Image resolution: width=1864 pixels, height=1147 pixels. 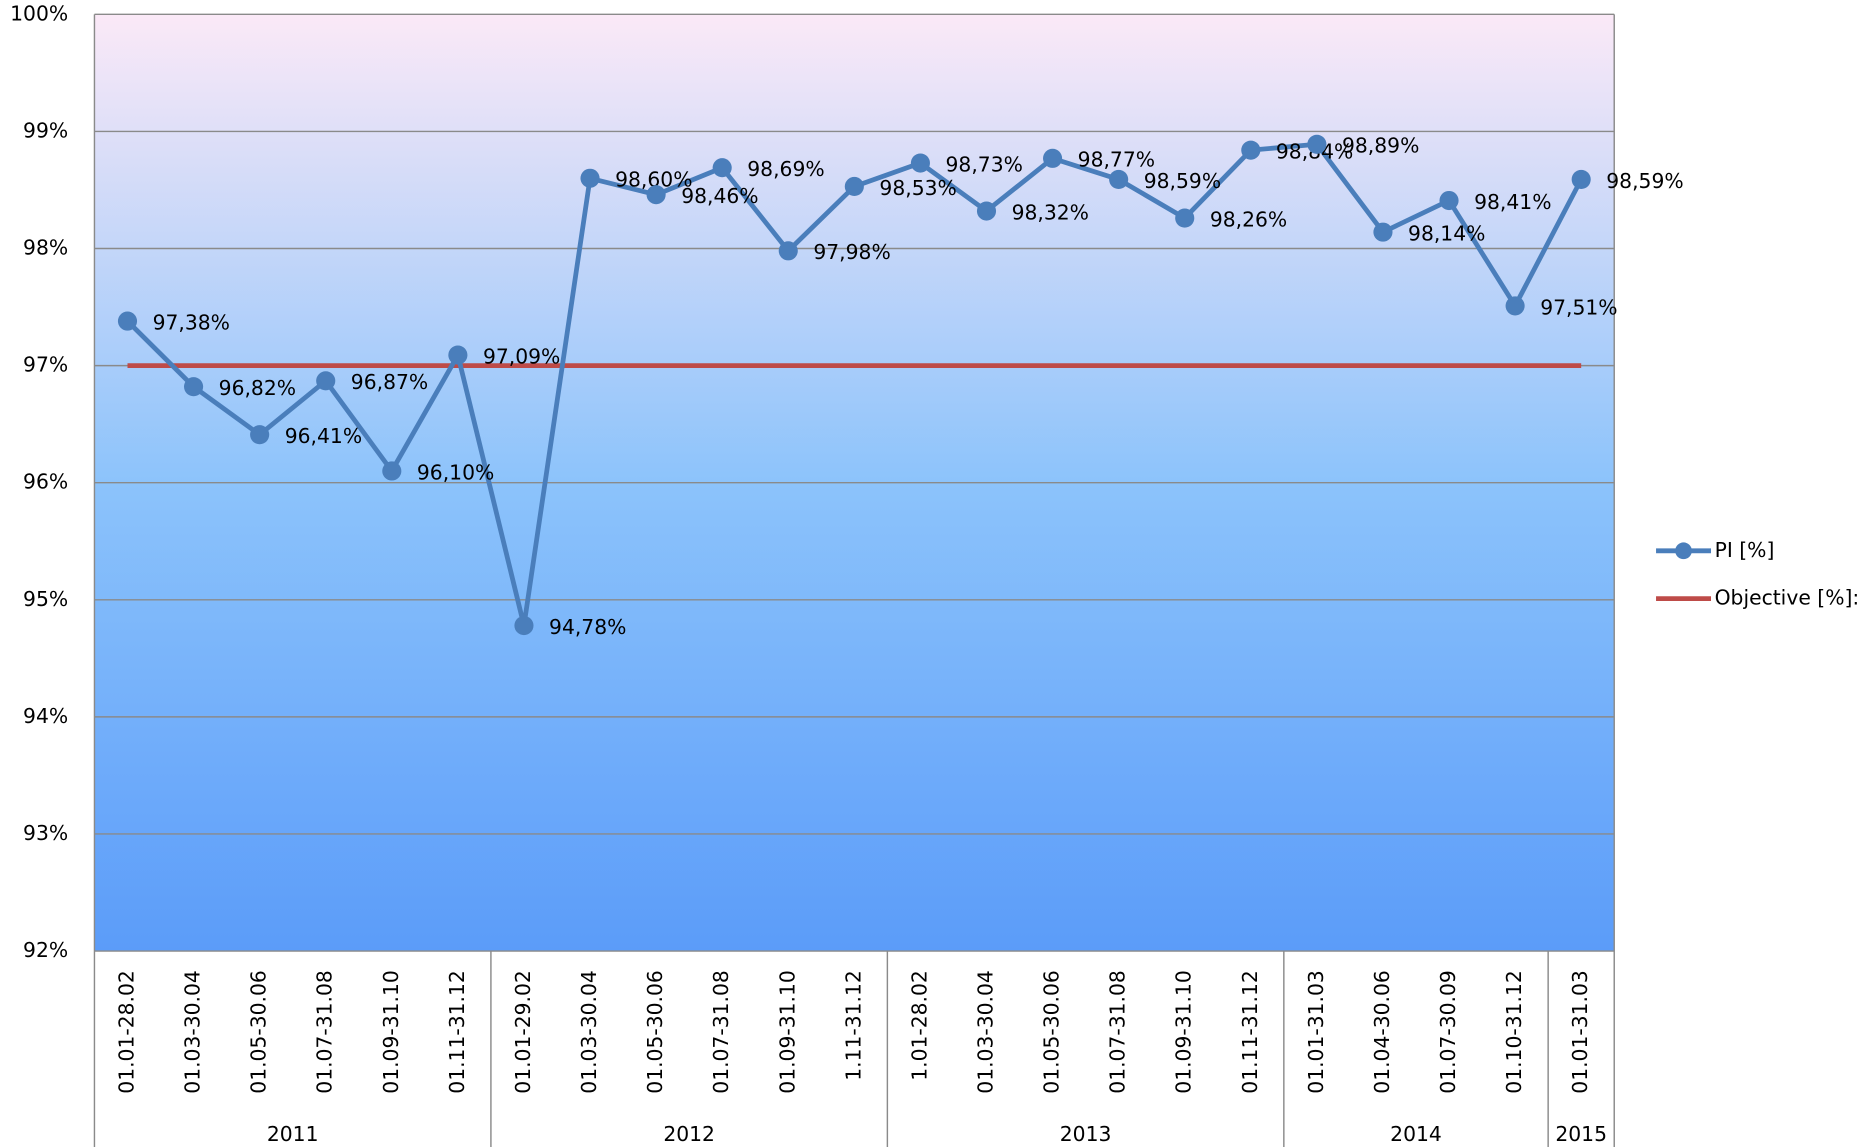 What do you see at coordinates (1382, 1032) in the screenshot?
I see `x-tick-label: 01.04-30.06` at bounding box center [1382, 1032].